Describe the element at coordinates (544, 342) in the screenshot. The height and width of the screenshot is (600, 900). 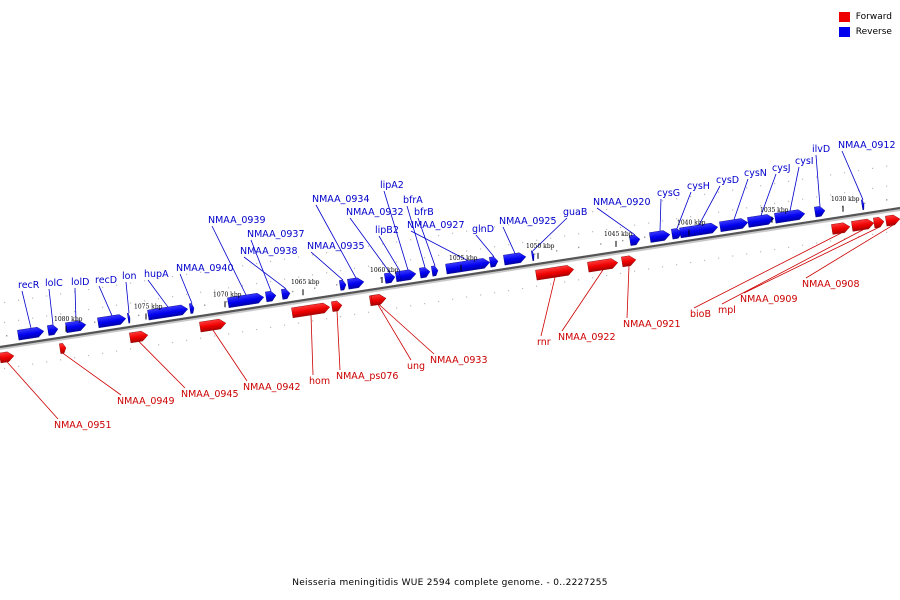
I see `gene-label-rnr: rnr` at that location.